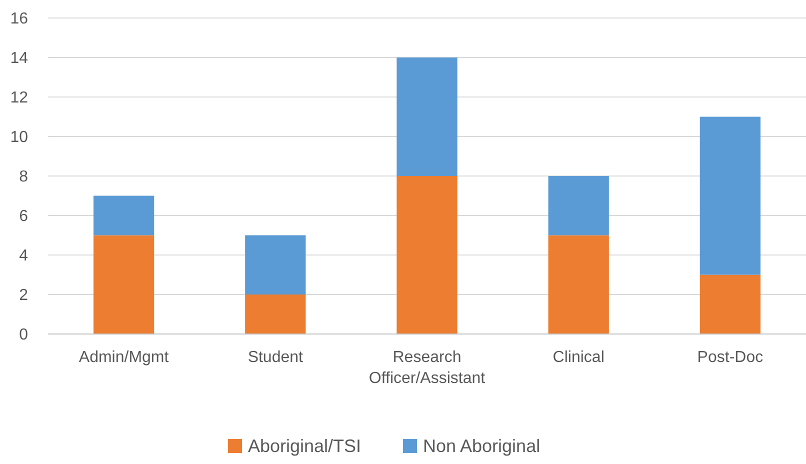 The image size is (806, 464). What do you see at coordinates (427, 368) in the screenshot?
I see `x-tick-label: Research Officer/Assistant` at bounding box center [427, 368].